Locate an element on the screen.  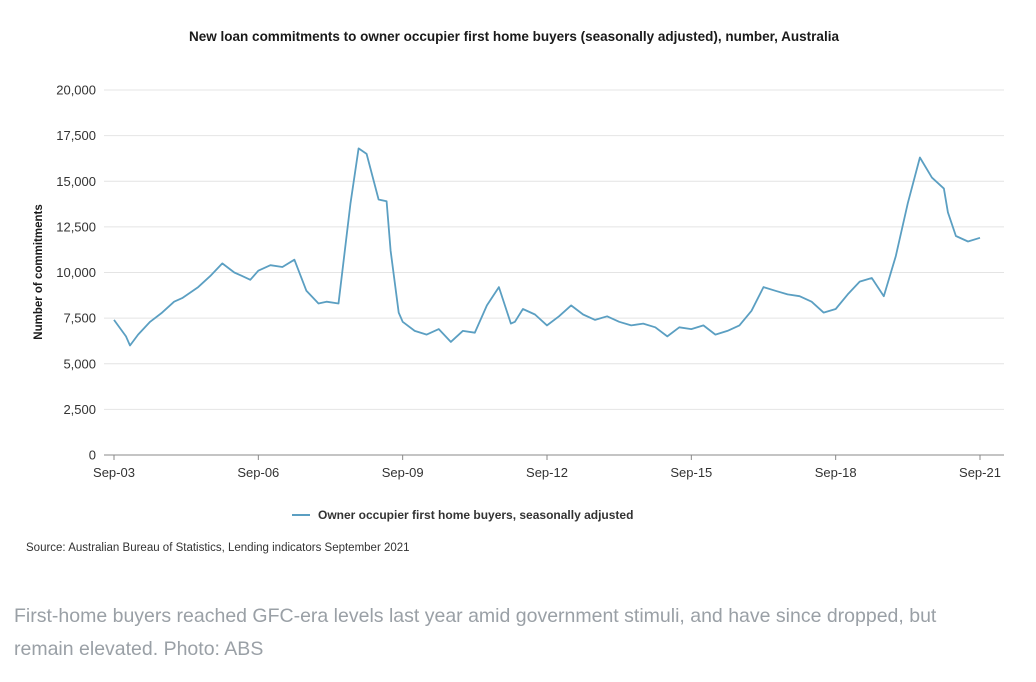
x-tick-label: Sep-09 is located at coordinates (403, 472).